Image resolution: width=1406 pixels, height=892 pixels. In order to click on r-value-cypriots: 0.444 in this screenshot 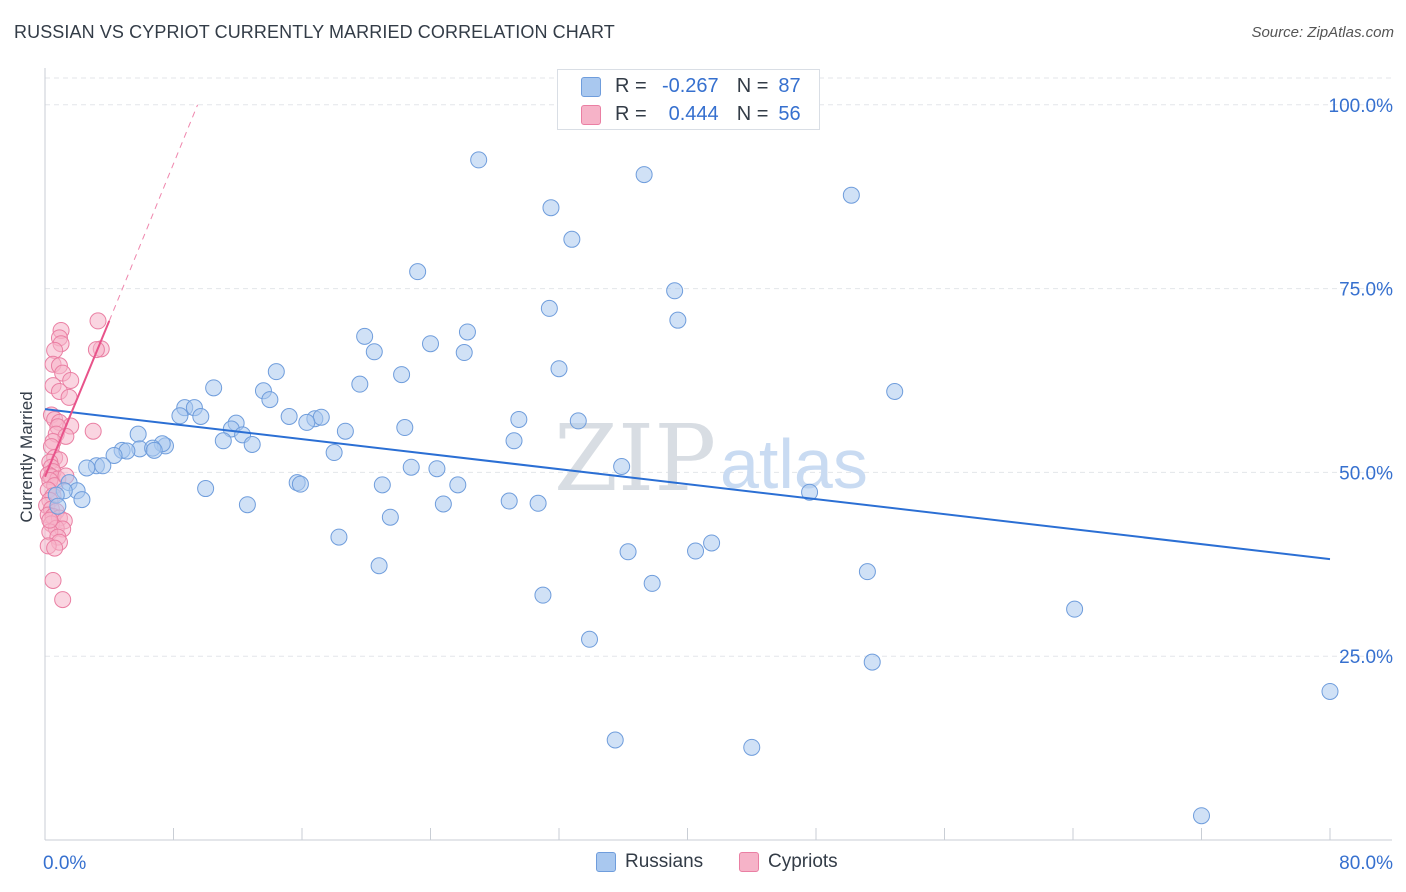, I will do `click(693, 114)`.